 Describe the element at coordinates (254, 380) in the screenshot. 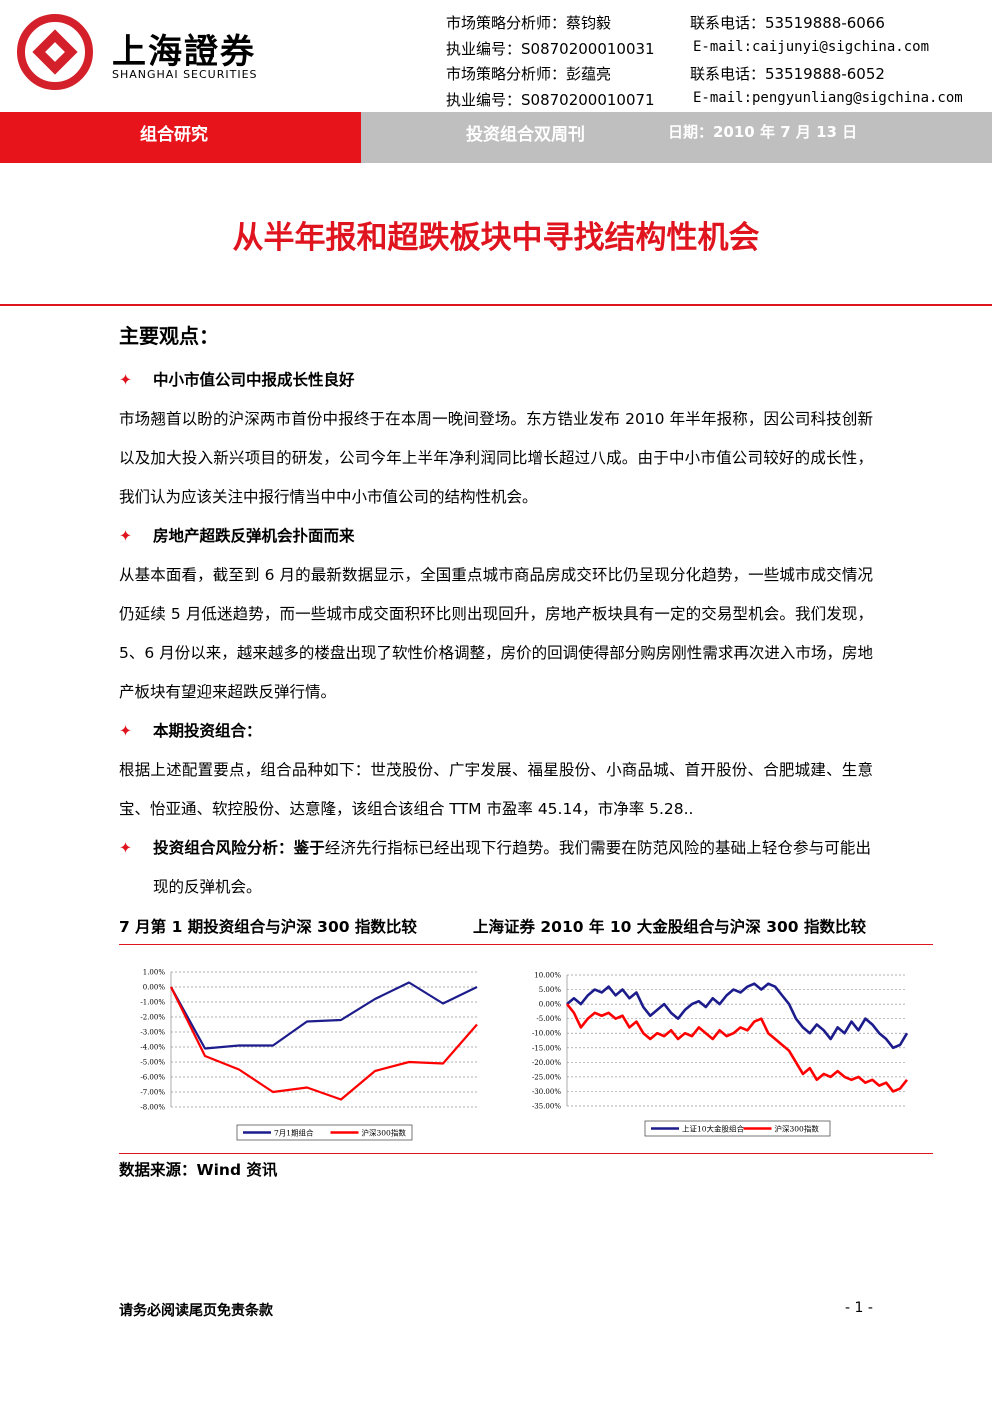

I see `point-title-text: 中小市值公司中报成长性良好` at that location.